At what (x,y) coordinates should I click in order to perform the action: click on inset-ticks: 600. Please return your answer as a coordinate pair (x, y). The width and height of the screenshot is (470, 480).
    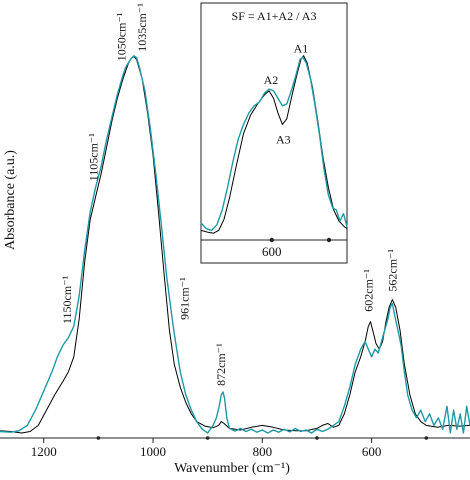
    Looking at the image, I should click on (297, 248).